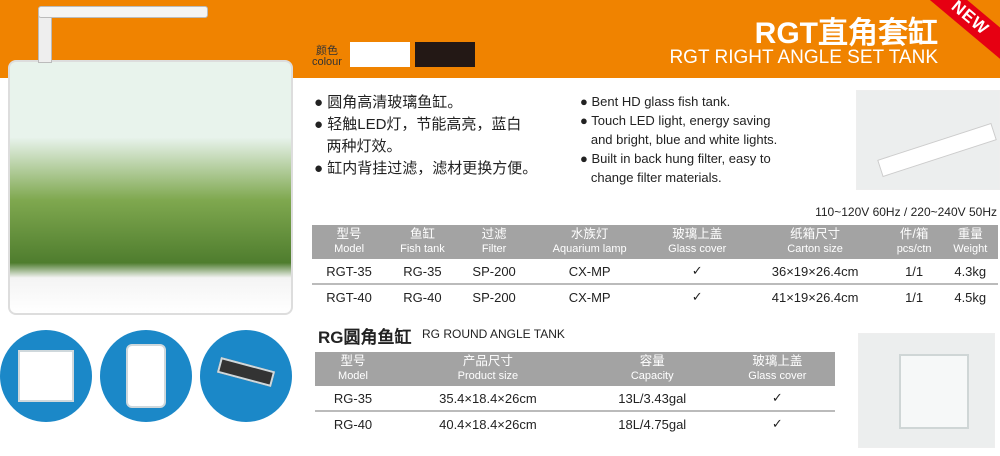 This screenshot has height=456, width=1000. I want to click on colour-swatch-black, so click(445, 54).